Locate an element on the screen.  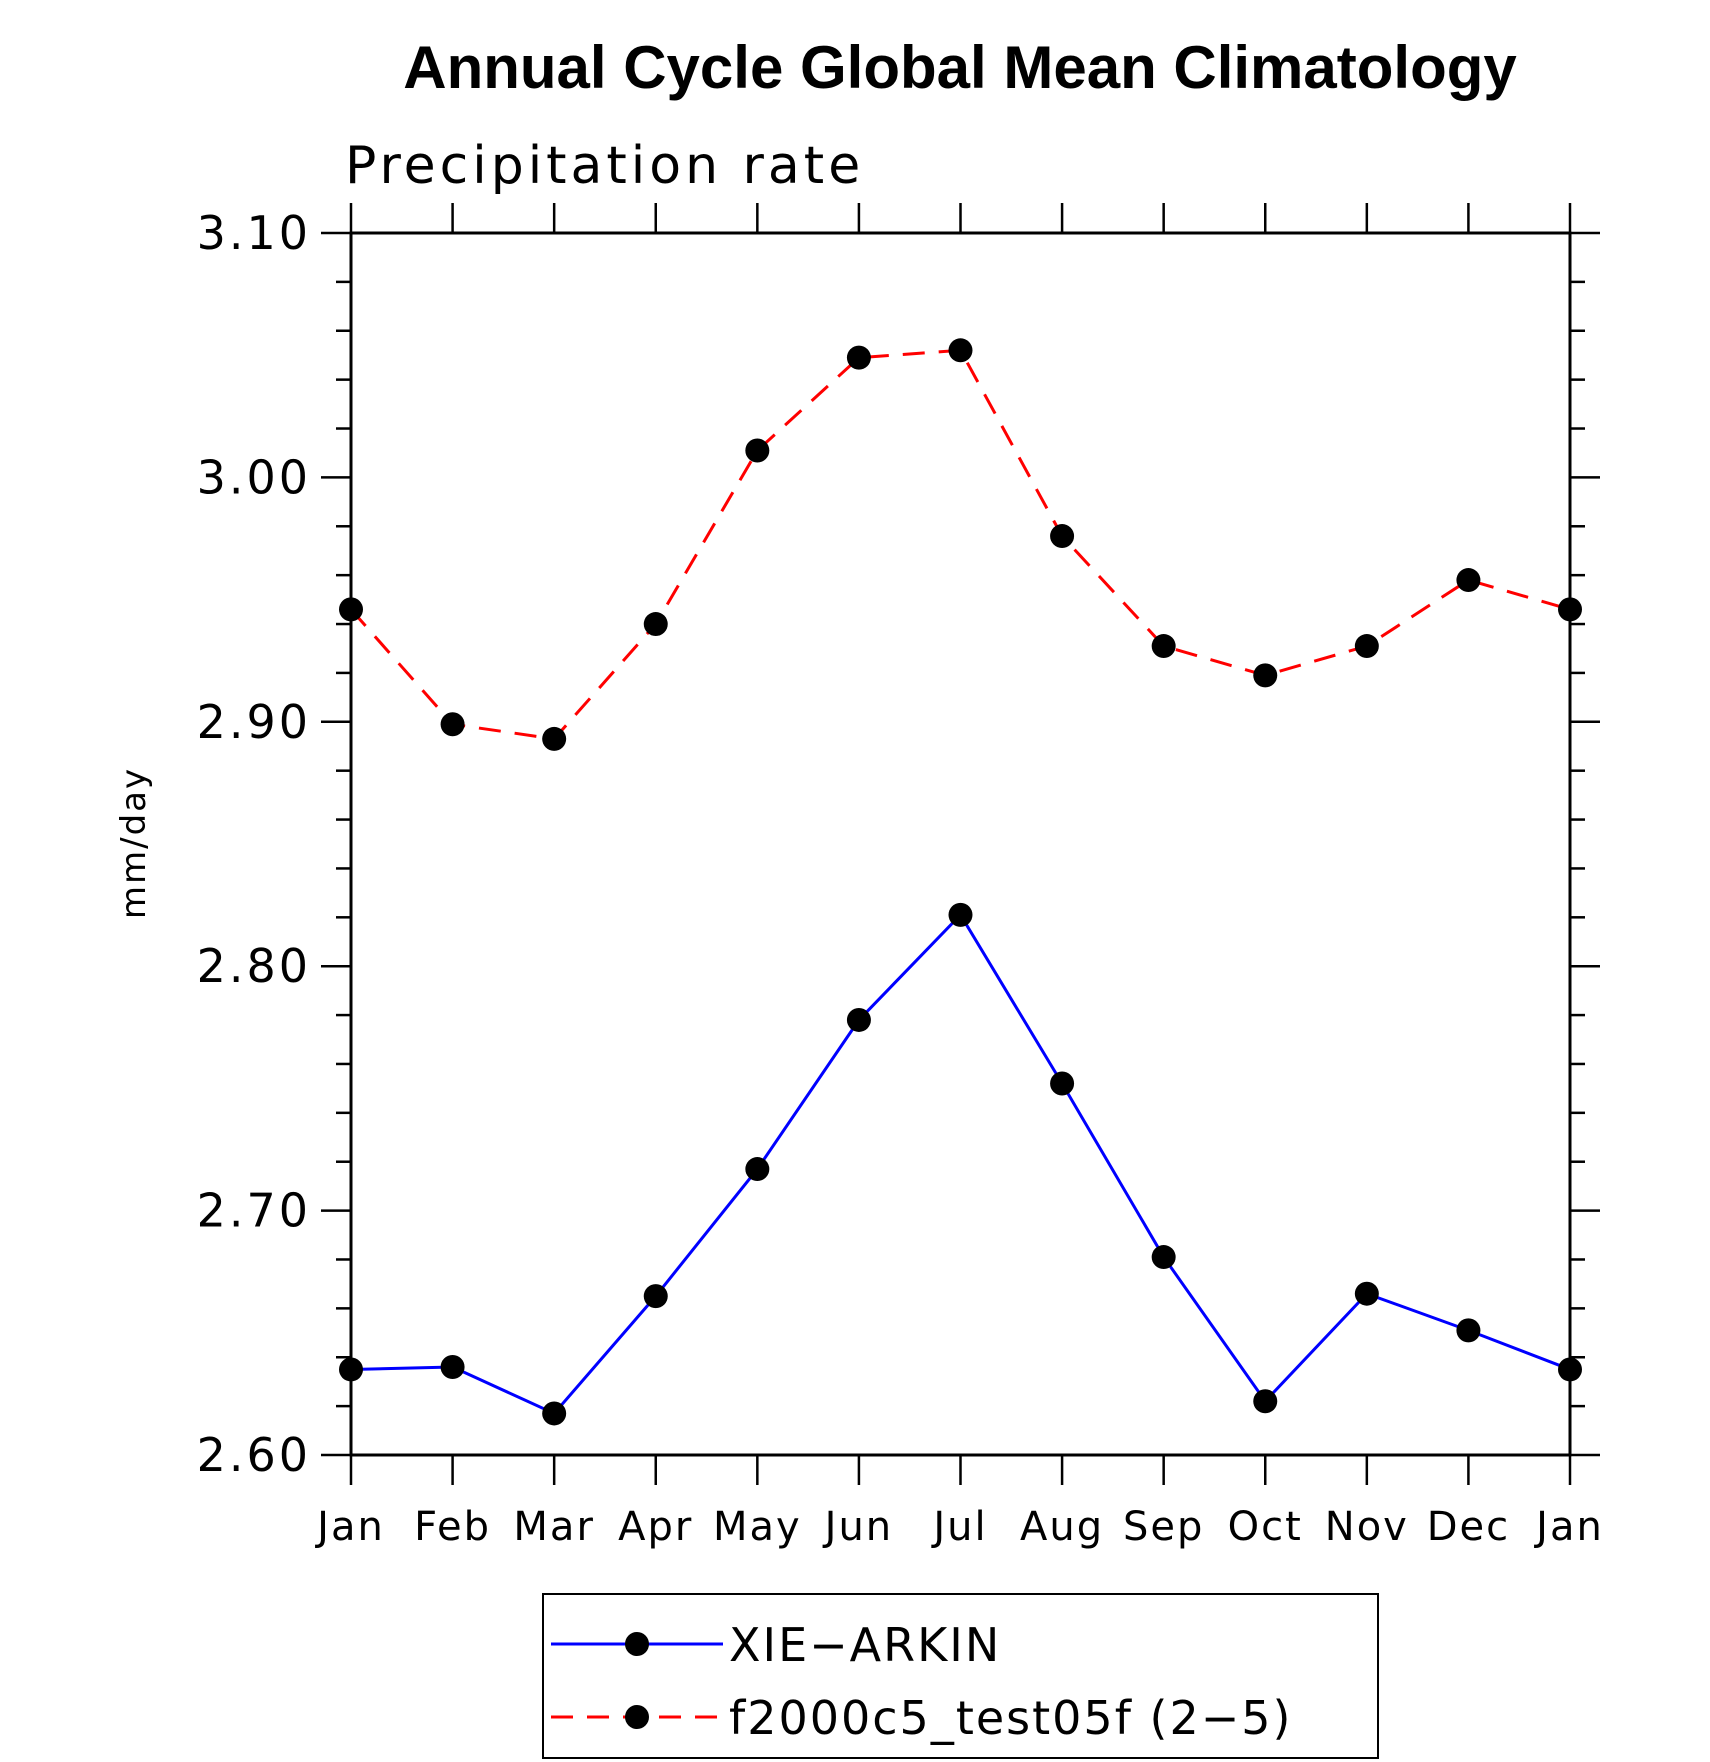
legend-box is located at coordinates (960, 1676).